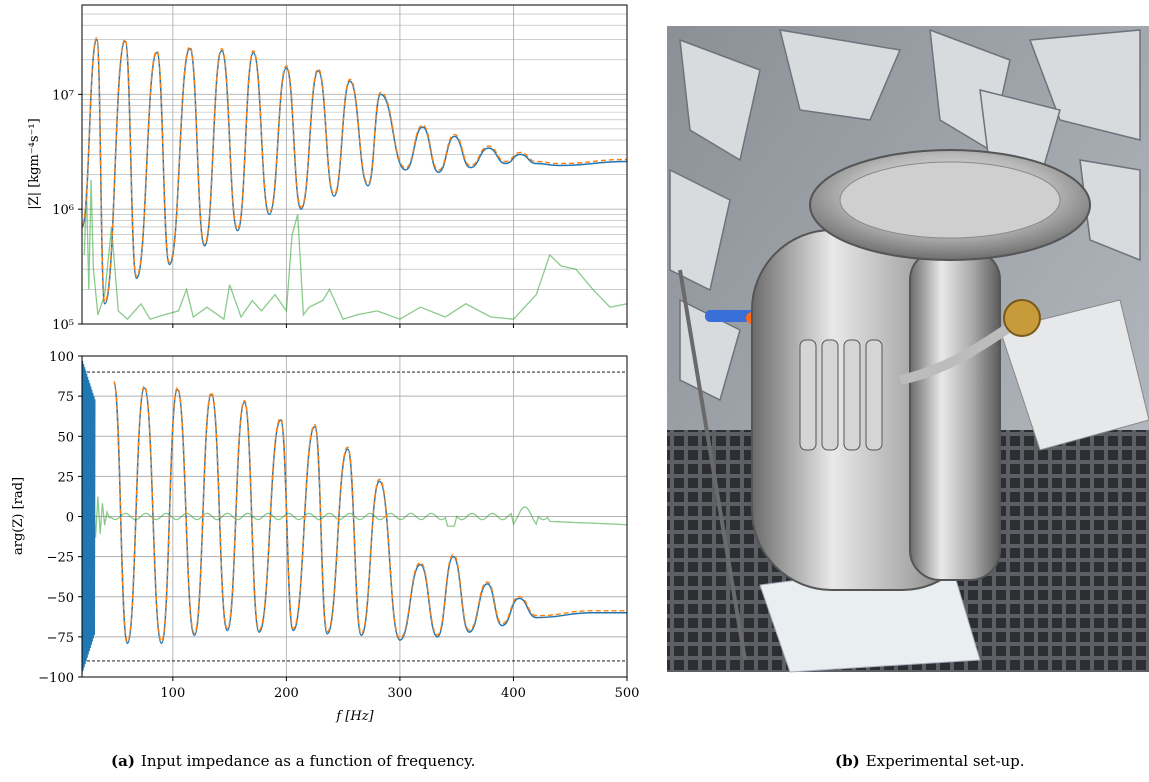 The width and height of the screenshot is (1149, 782). What do you see at coordinates (60, 638) in the screenshot?
I see `y-tick-label: −75` at bounding box center [60, 638].